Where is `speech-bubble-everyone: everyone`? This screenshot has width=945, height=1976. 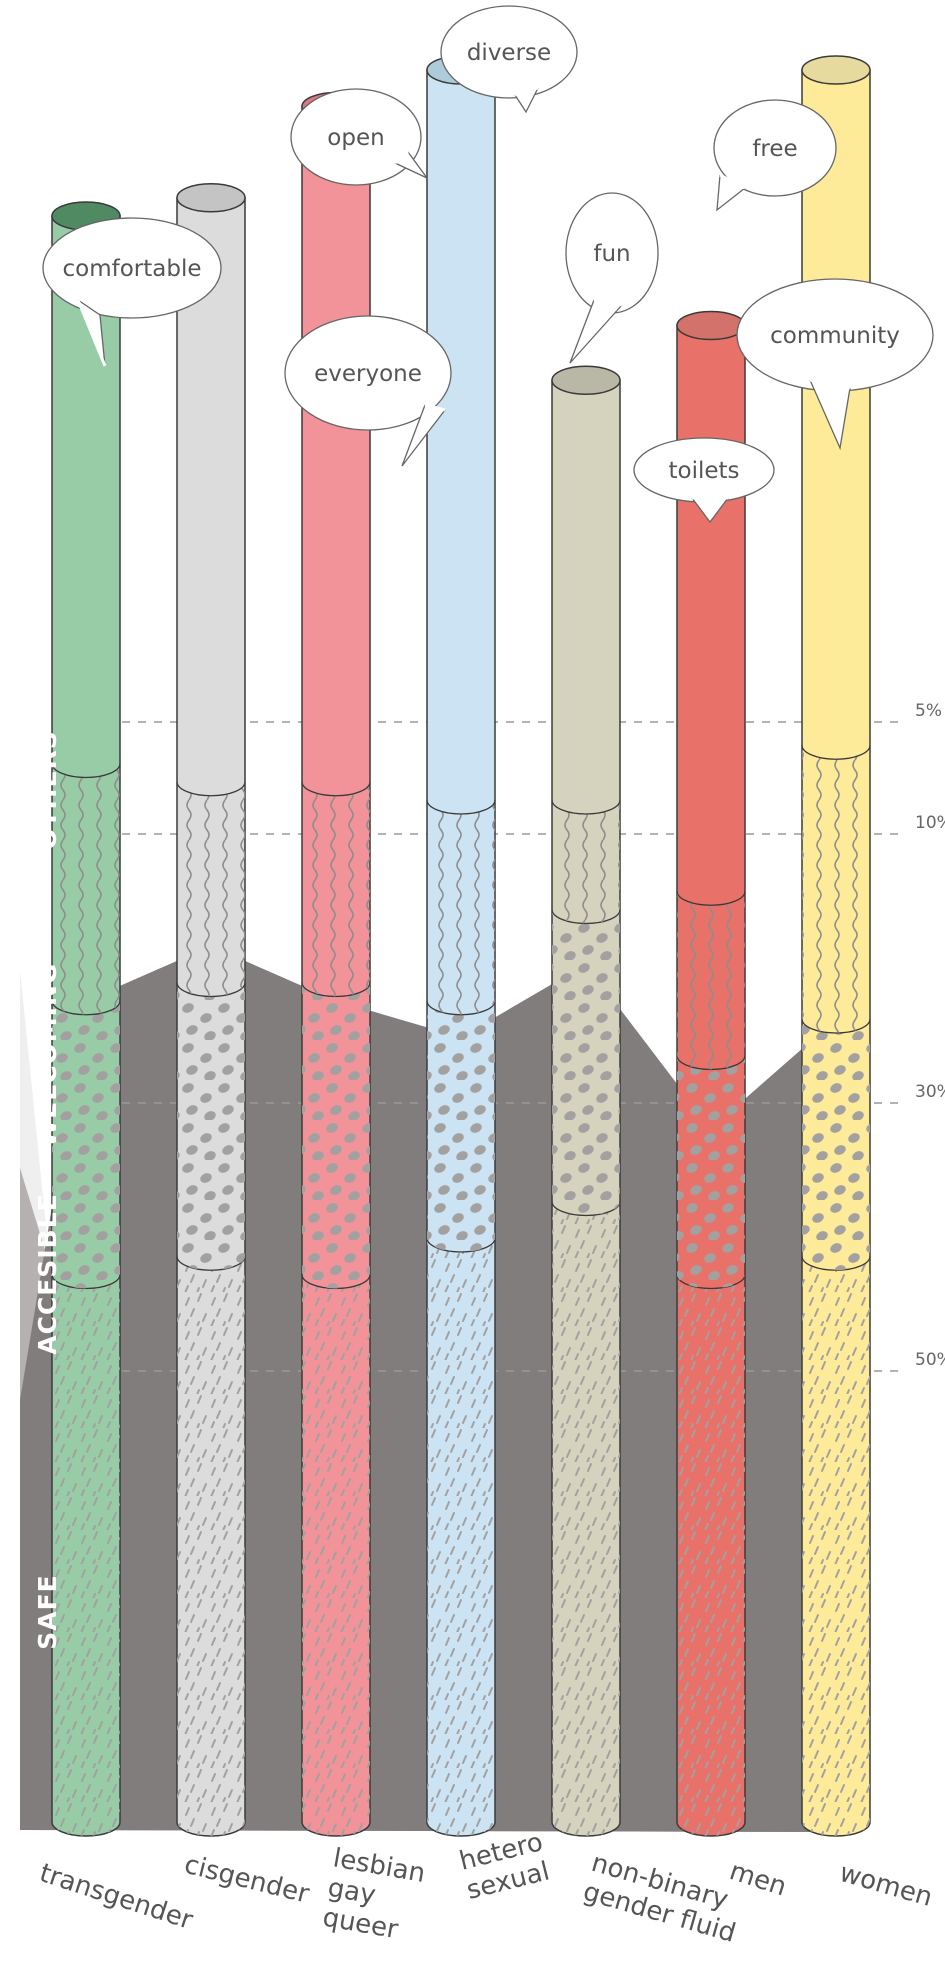 speech-bubble-everyone: everyone is located at coordinates (368, 391).